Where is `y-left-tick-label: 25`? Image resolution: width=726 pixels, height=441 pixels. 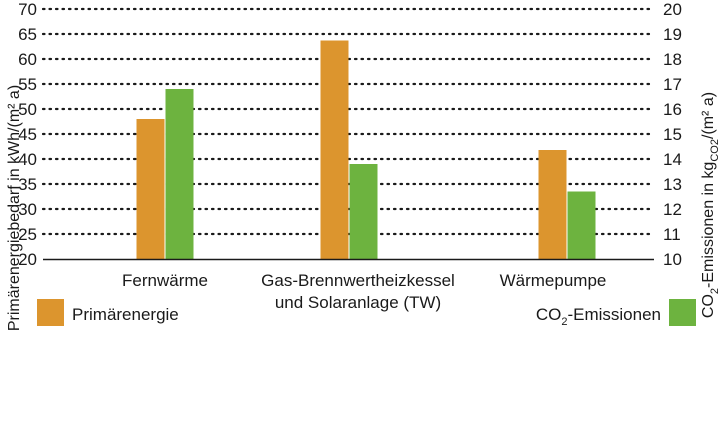
y-left-tick-label: 25 is located at coordinates (27, 234).